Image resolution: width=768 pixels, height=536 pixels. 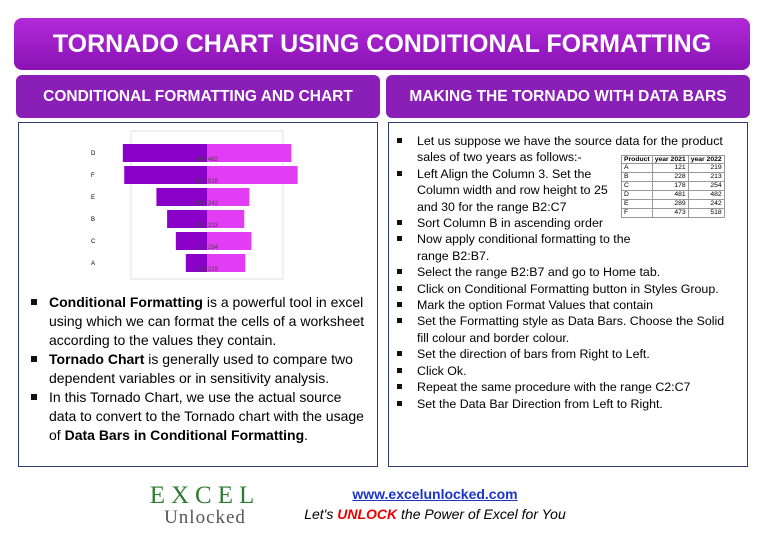 I want to click on text-run: UNLOCK, so click(x=367, y=514).